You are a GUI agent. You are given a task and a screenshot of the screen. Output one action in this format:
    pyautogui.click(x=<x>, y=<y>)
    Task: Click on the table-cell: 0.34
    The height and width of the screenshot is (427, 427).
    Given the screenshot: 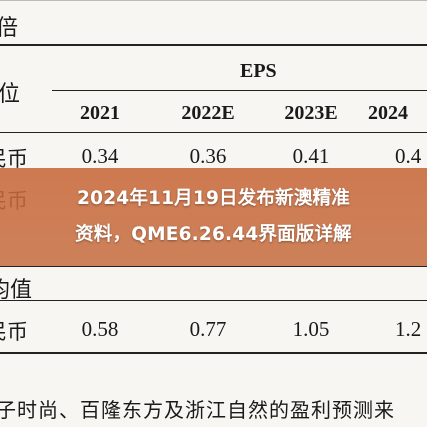 What is the action you would take?
    pyautogui.click(x=100, y=156)
    